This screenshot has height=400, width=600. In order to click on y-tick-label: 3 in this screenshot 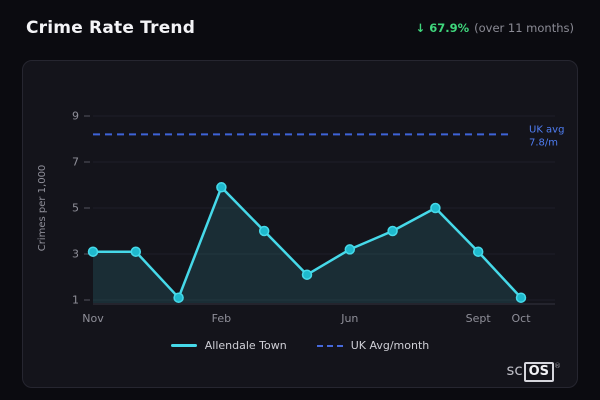, I will do `click(75, 254)`.